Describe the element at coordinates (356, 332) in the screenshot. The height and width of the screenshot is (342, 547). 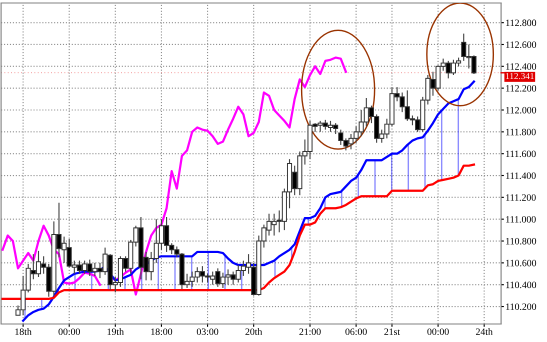
I see `x-tick-label: 06:00` at that location.